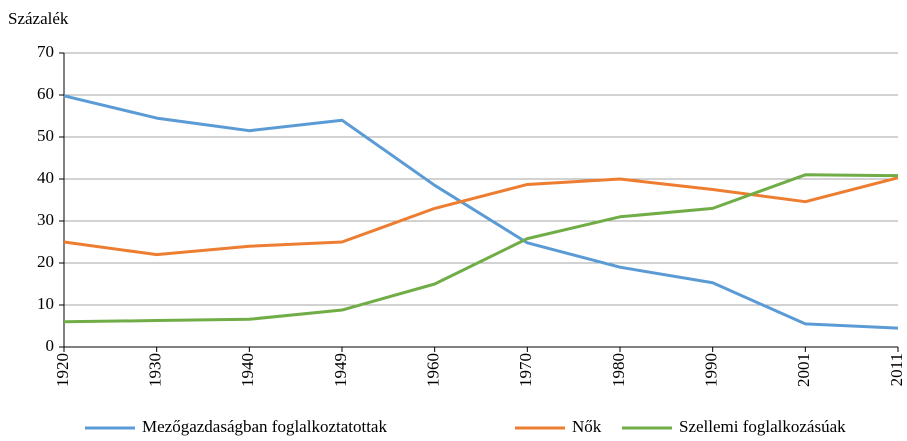 The image size is (907, 441). What do you see at coordinates (711, 370) in the screenshot?
I see `x-tick-label: 1990` at bounding box center [711, 370].